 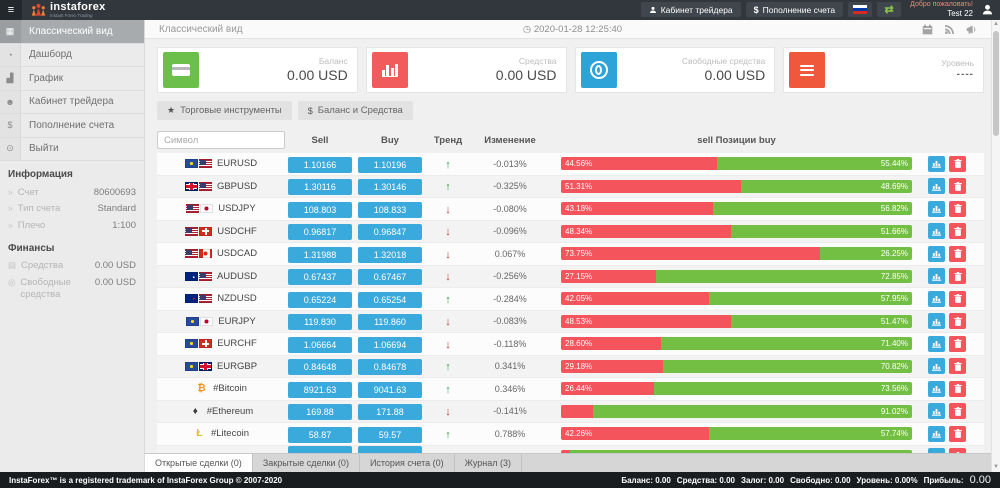 What do you see at coordinates (996, 83) in the screenshot?
I see `scrollbar-thumb` at bounding box center [996, 83].